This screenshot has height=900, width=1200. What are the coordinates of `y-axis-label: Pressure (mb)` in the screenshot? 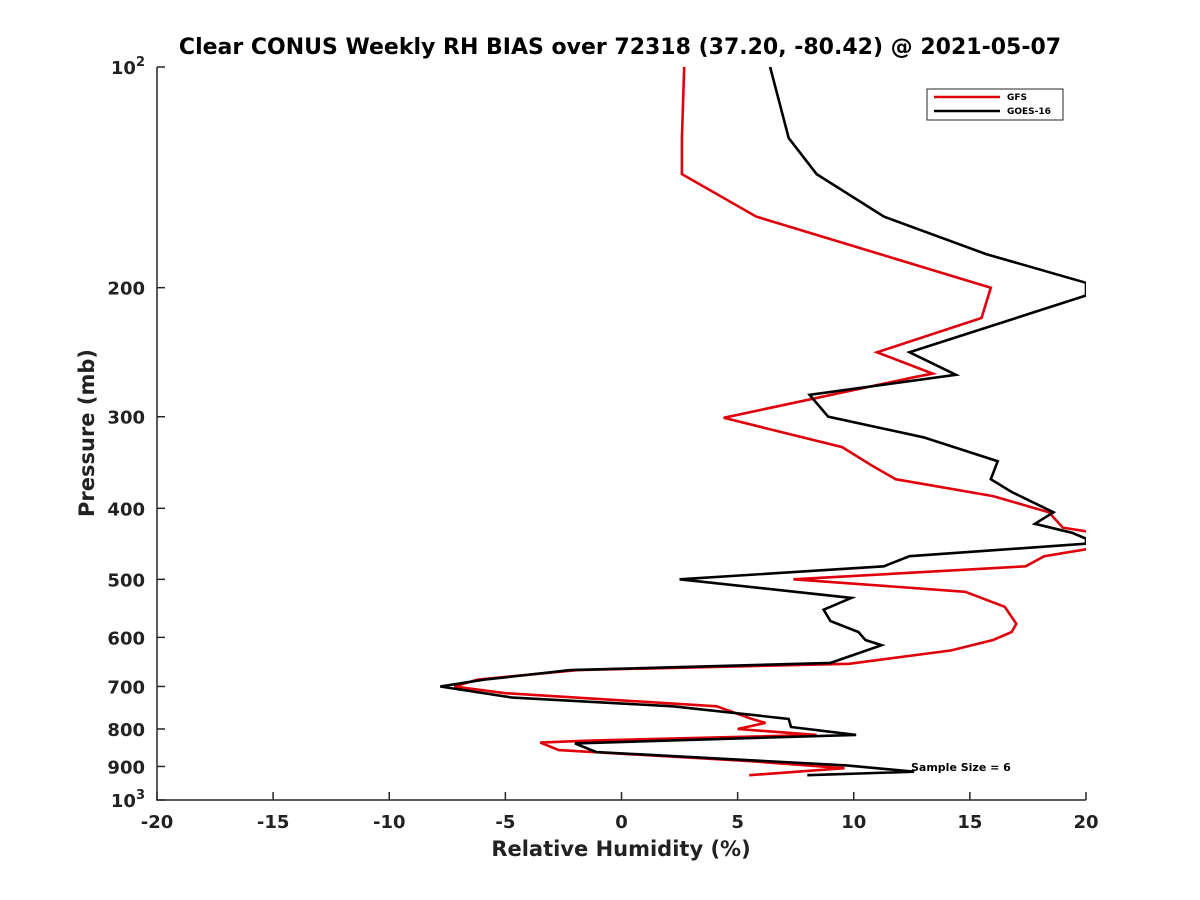 It's located at (87, 433).